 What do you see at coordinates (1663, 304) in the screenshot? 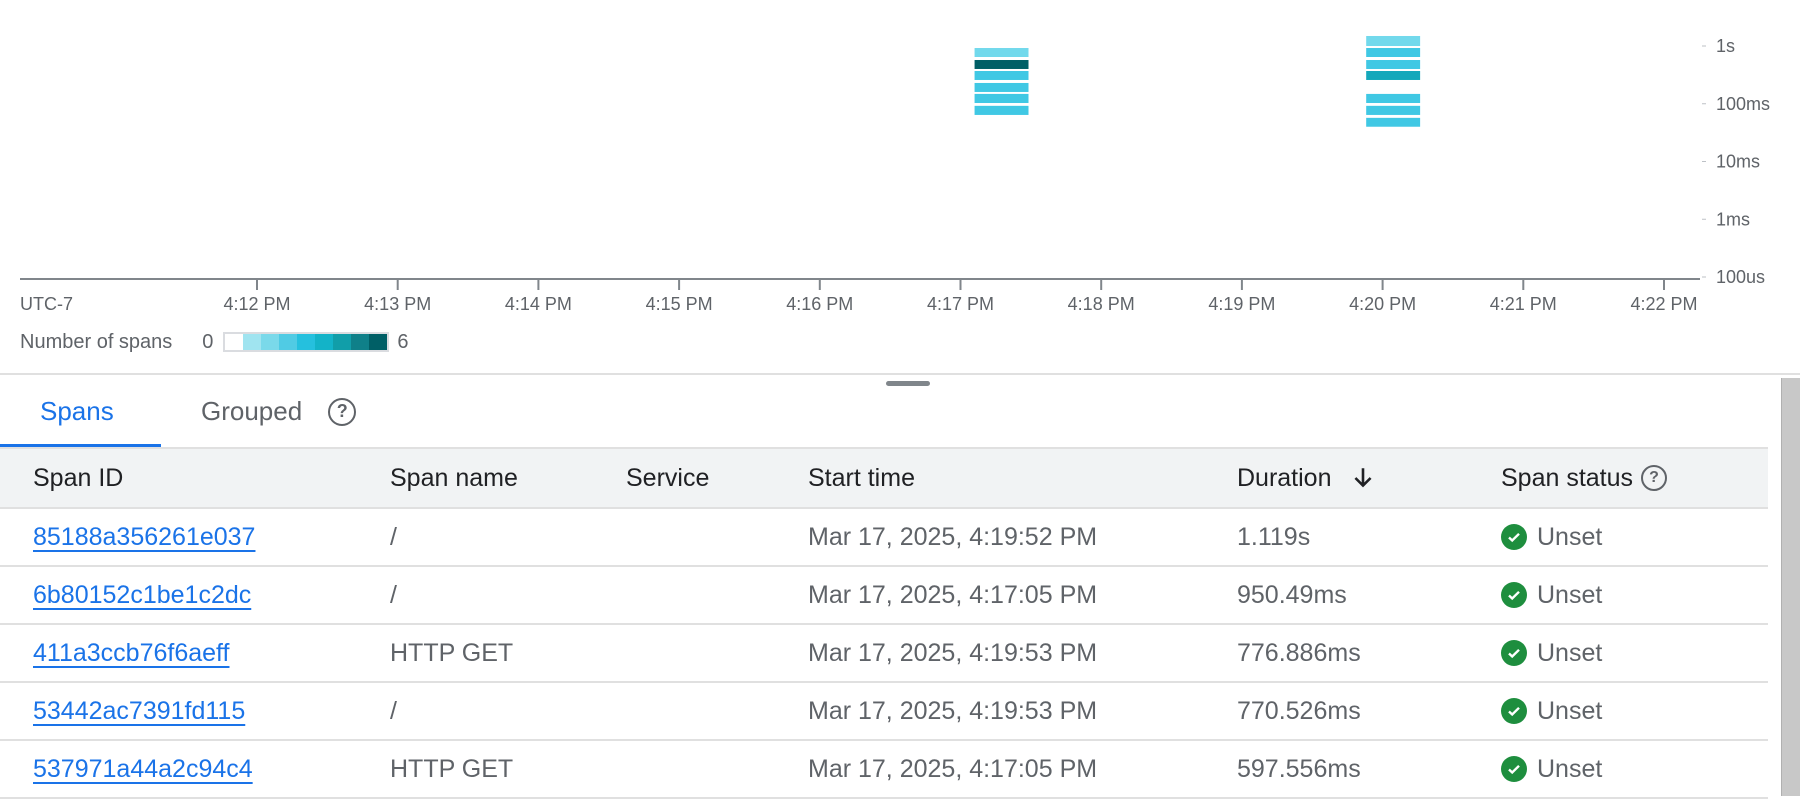
I see `x-tick-label: 4:22 PM` at bounding box center [1663, 304].